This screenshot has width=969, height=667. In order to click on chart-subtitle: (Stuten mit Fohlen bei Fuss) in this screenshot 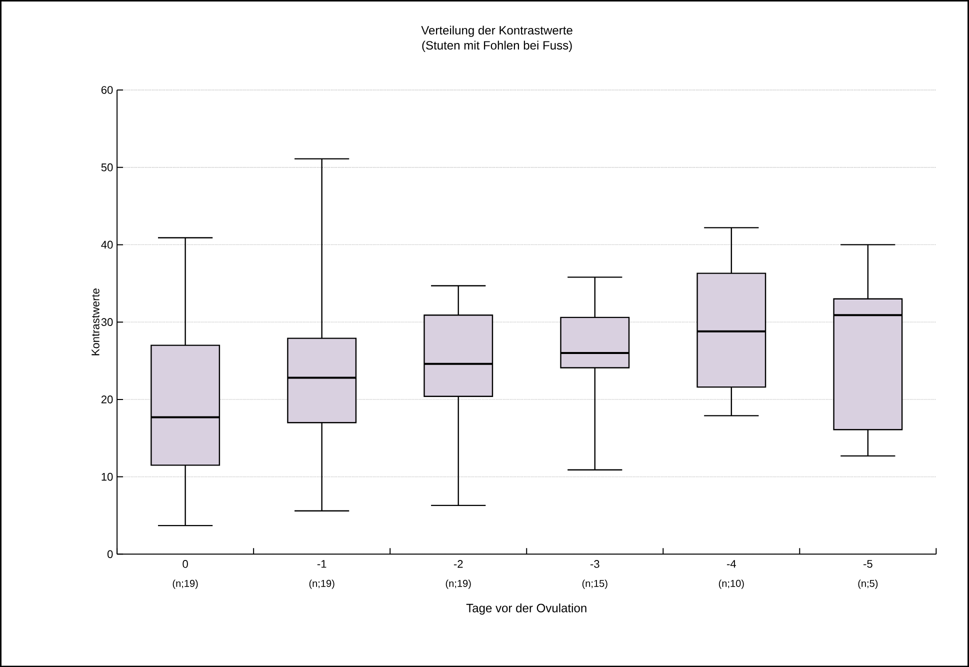, I will do `click(497, 46)`.